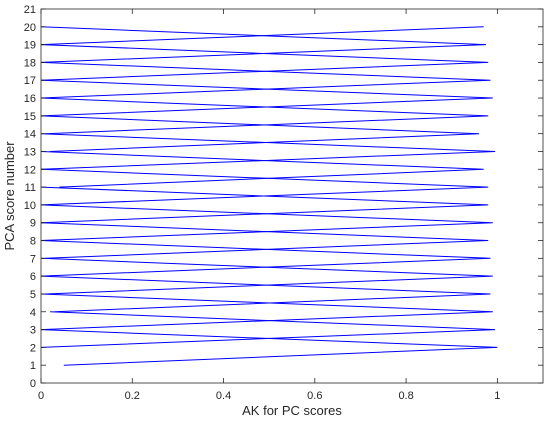  What do you see at coordinates (33, 295) in the screenshot?
I see `y-tick-label: 5` at bounding box center [33, 295].